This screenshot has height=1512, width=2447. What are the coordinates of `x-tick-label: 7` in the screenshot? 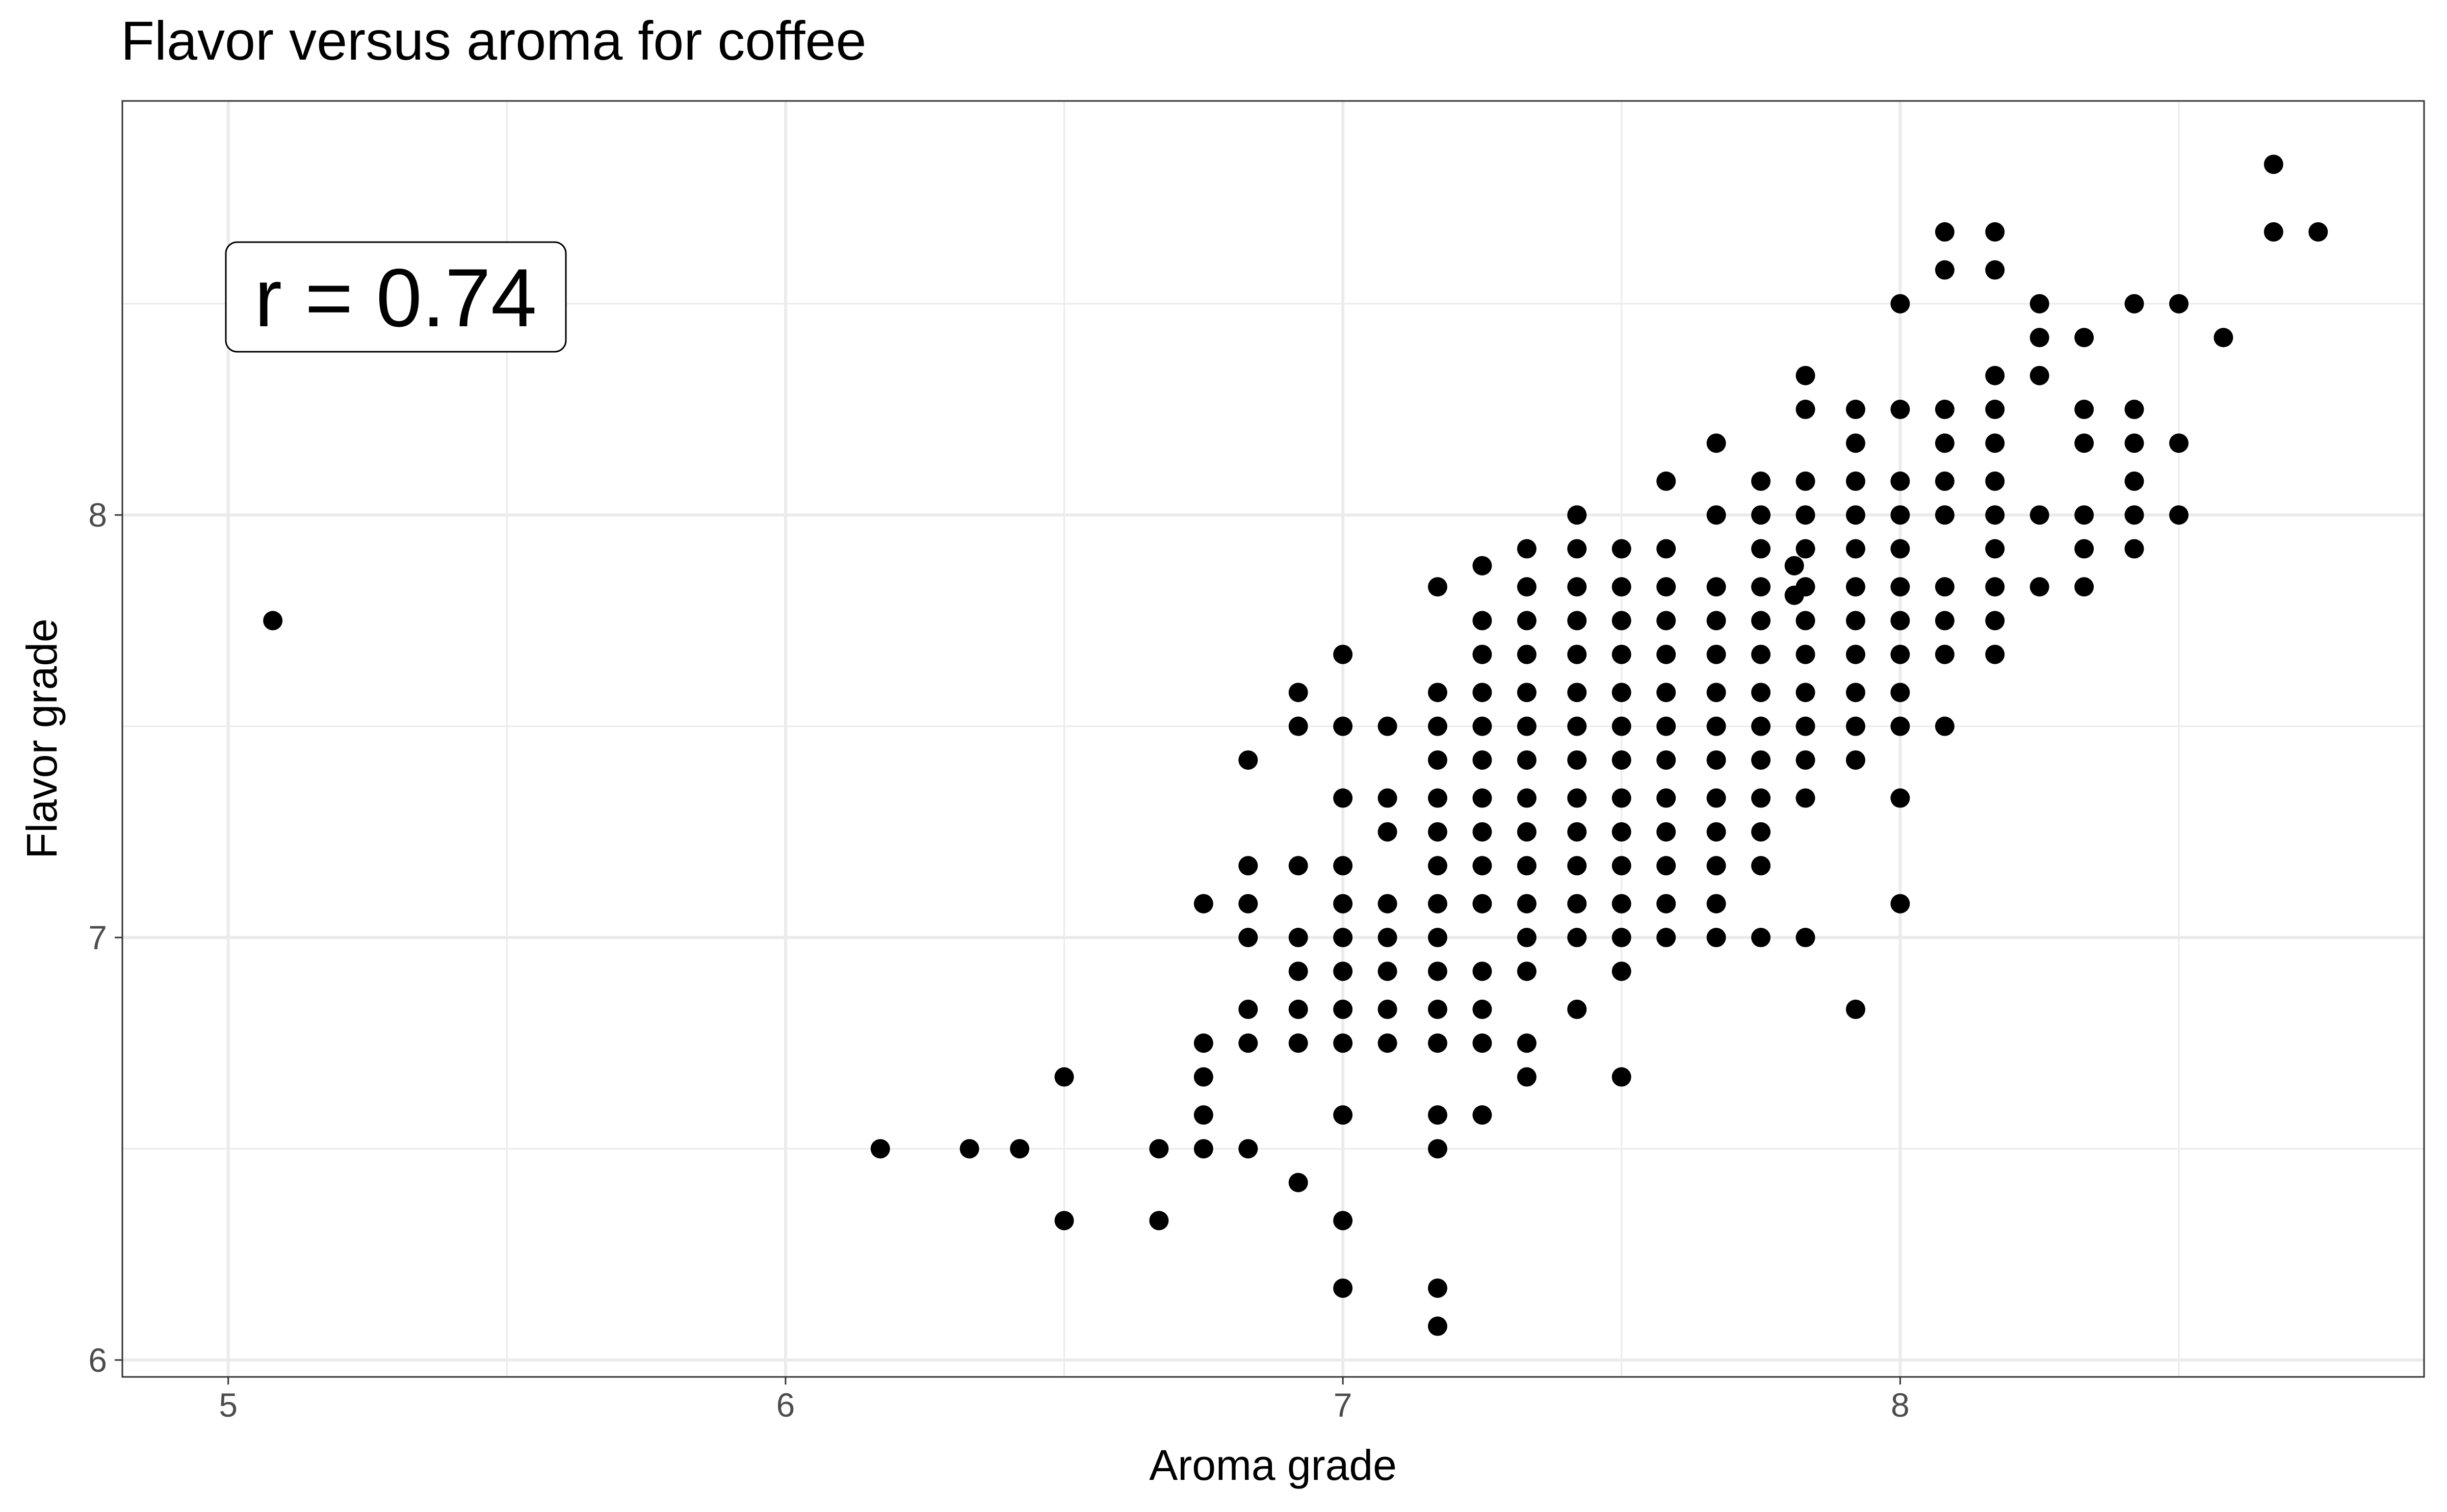 It's located at (1343, 1405).